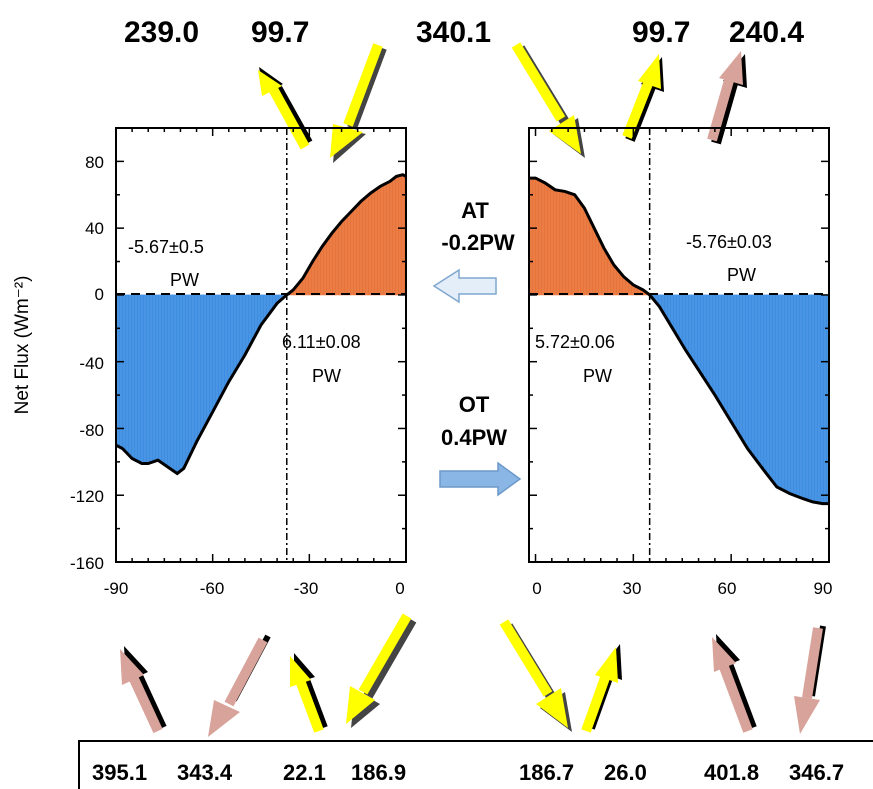 This screenshot has width=873, height=789. What do you see at coordinates (734, 683) in the screenshot?
I see `surface-lw-up-arrow-north` at bounding box center [734, 683].